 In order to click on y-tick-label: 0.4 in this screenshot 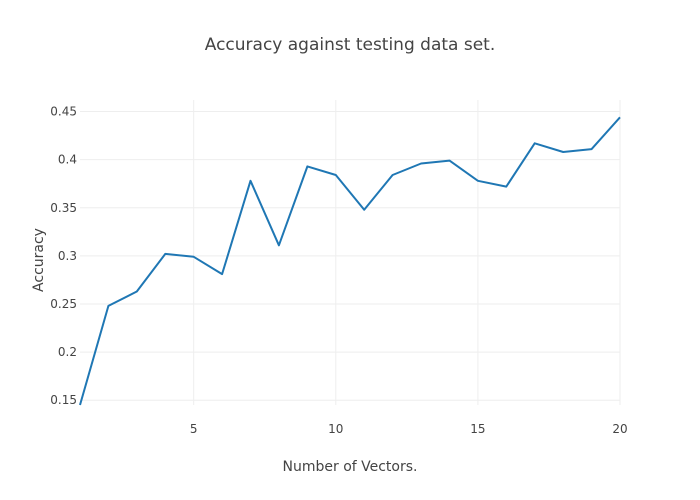, I will do `click(67, 160)`.